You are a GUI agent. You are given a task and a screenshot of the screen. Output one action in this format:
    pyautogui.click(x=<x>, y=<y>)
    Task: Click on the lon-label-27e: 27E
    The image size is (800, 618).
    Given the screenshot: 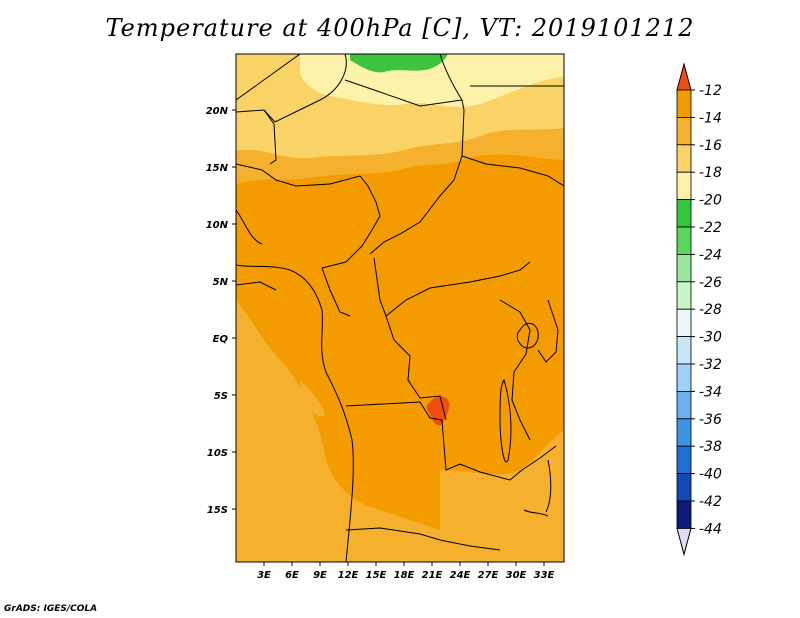 What is the action you would take?
    pyautogui.click(x=488, y=575)
    